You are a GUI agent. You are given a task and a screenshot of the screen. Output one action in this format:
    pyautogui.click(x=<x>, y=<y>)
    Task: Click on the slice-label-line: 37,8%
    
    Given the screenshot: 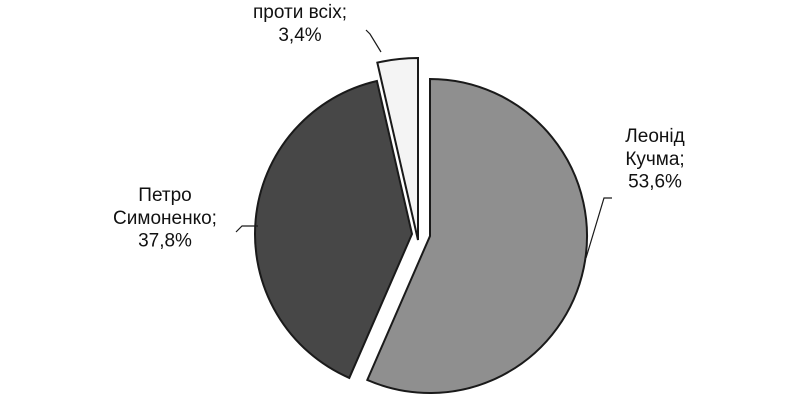 What is the action you would take?
    pyautogui.click(x=165, y=241)
    